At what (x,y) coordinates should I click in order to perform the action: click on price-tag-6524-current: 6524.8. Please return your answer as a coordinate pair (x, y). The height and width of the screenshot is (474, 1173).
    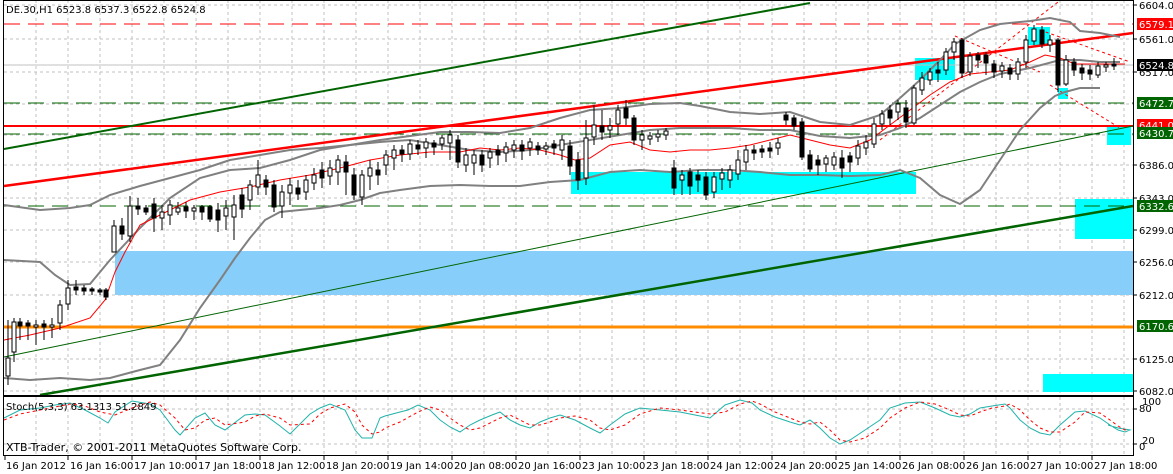
    Looking at the image, I should click on (1155, 65).